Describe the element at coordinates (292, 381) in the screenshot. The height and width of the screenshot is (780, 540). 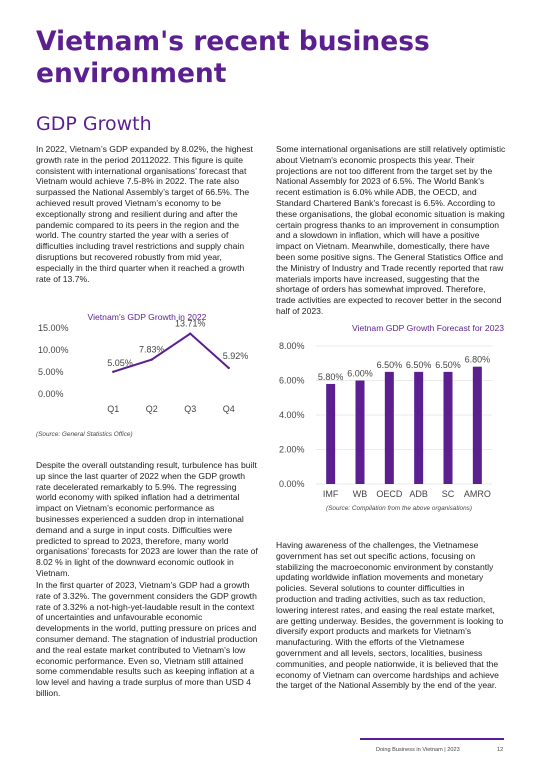
I see `y-tick-label: 6.00%` at that location.